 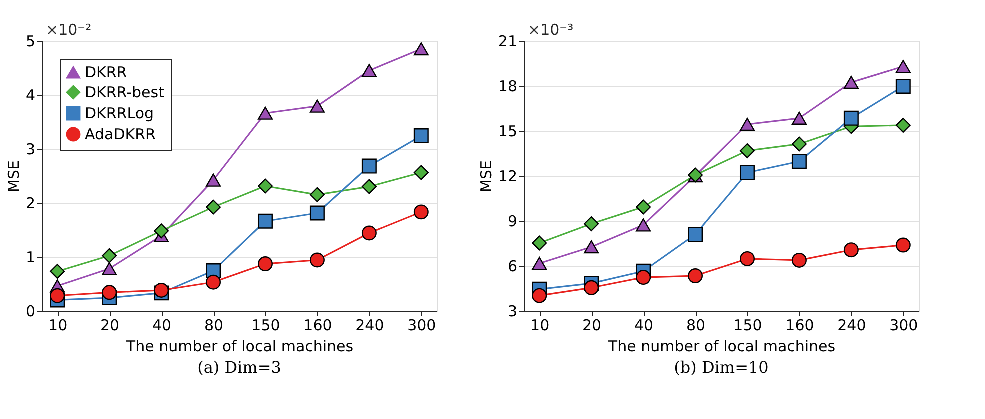 What do you see at coordinates (125, 93) in the screenshot?
I see `legend-label: DKRR-best` at bounding box center [125, 93].